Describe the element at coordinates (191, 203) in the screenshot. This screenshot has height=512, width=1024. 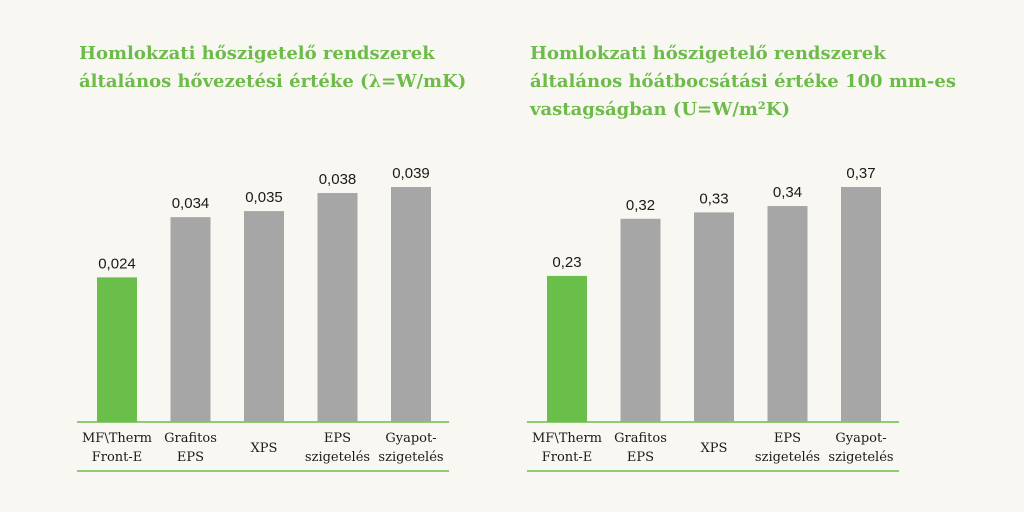
I see `bar-value-label: 0,034` at that location.